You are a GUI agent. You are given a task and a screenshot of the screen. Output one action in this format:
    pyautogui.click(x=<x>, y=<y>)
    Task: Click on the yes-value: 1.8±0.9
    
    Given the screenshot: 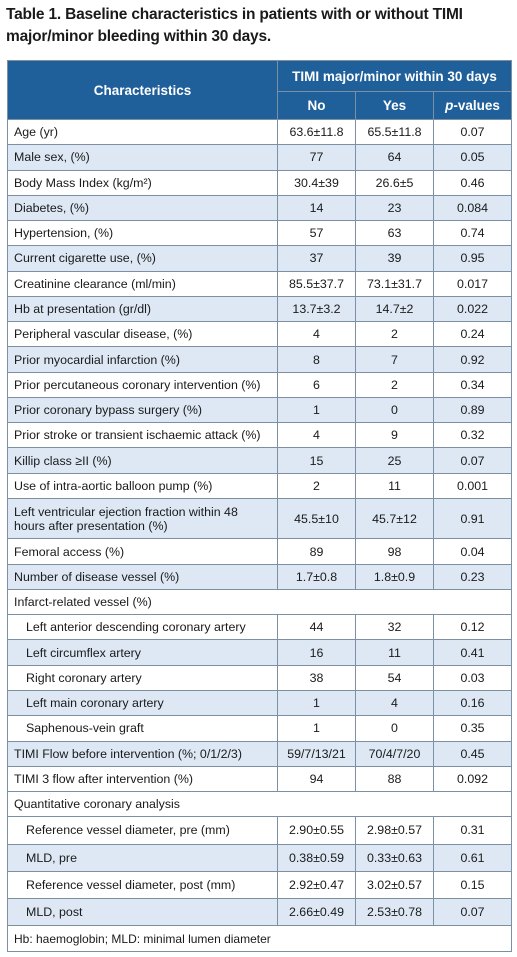 What is the action you would take?
    pyautogui.click(x=394, y=576)
    